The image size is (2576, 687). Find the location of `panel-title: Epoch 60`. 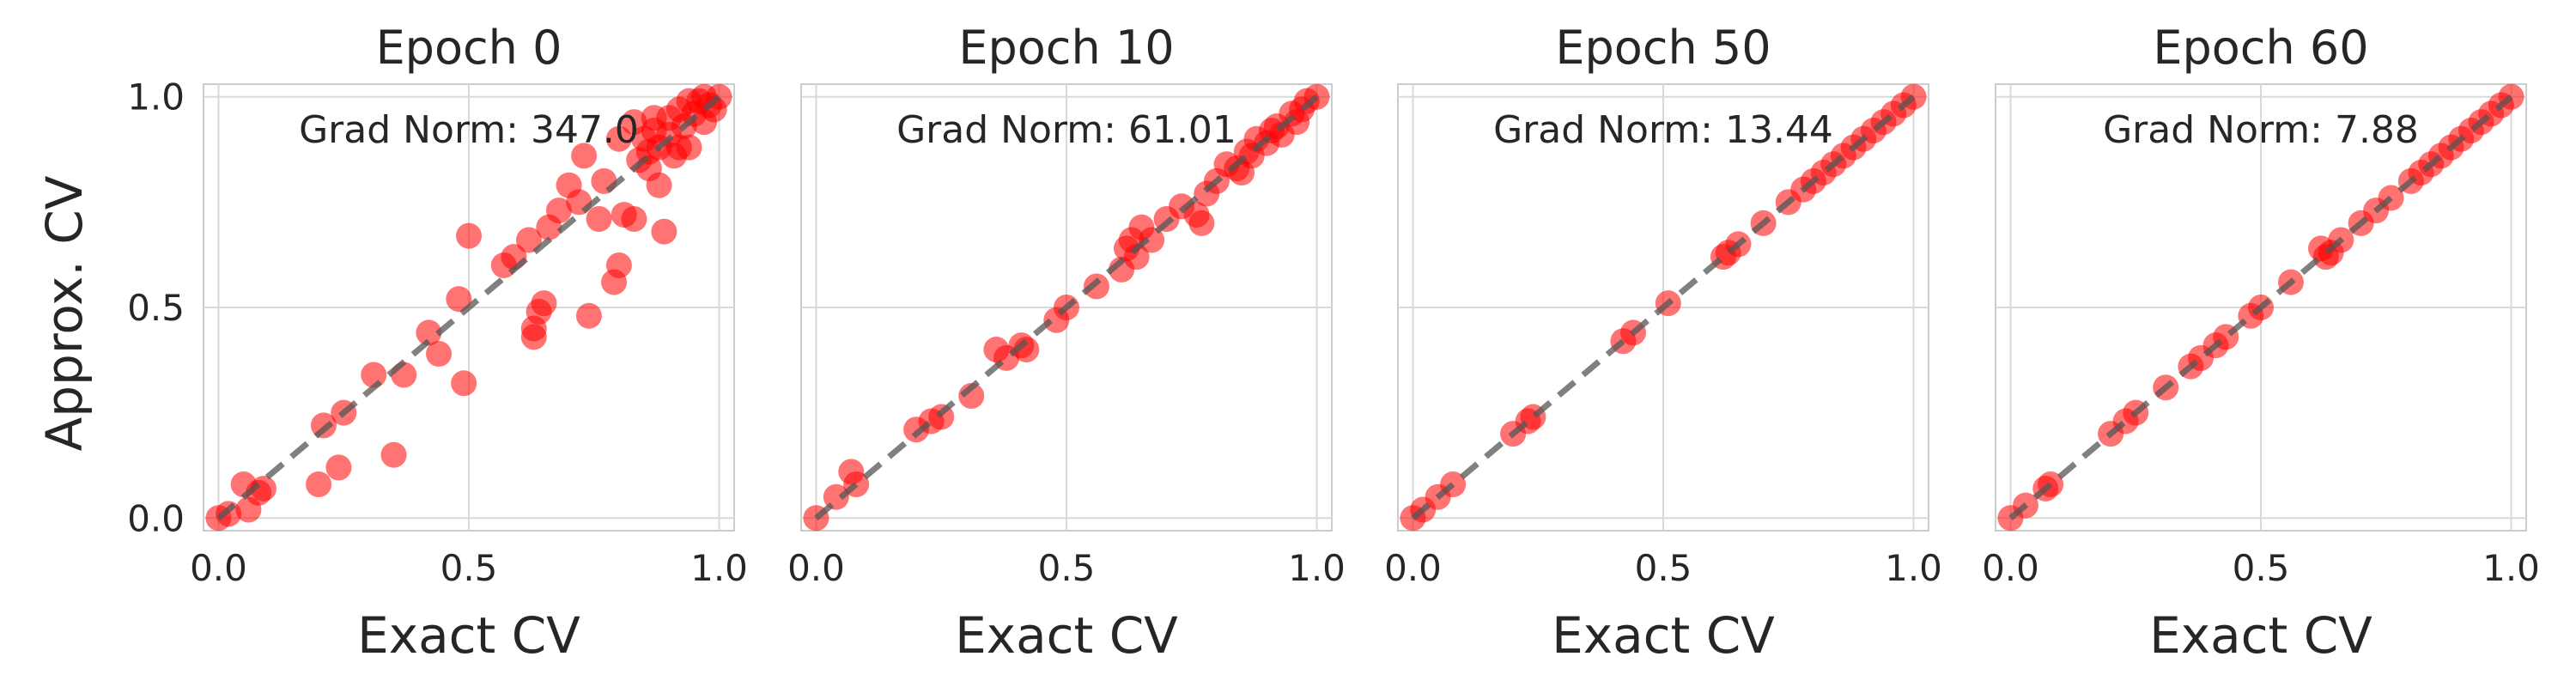

panel-title: Epoch 60 is located at coordinates (2260, 48).